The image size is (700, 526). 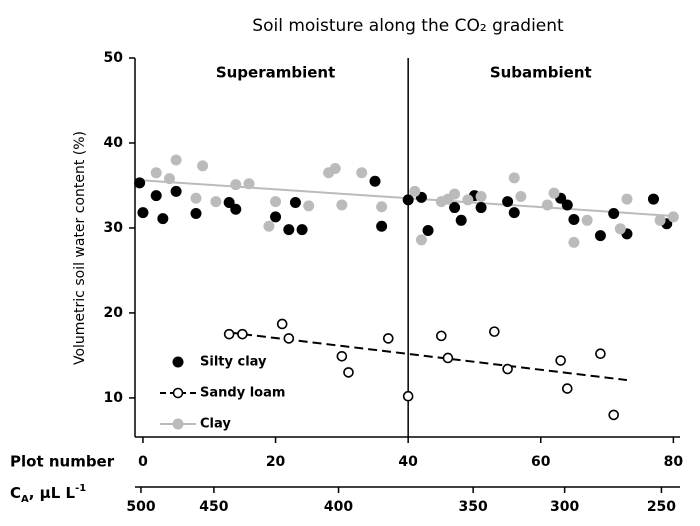 I want to click on y-tick-label: 50, so click(x=114, y=58).